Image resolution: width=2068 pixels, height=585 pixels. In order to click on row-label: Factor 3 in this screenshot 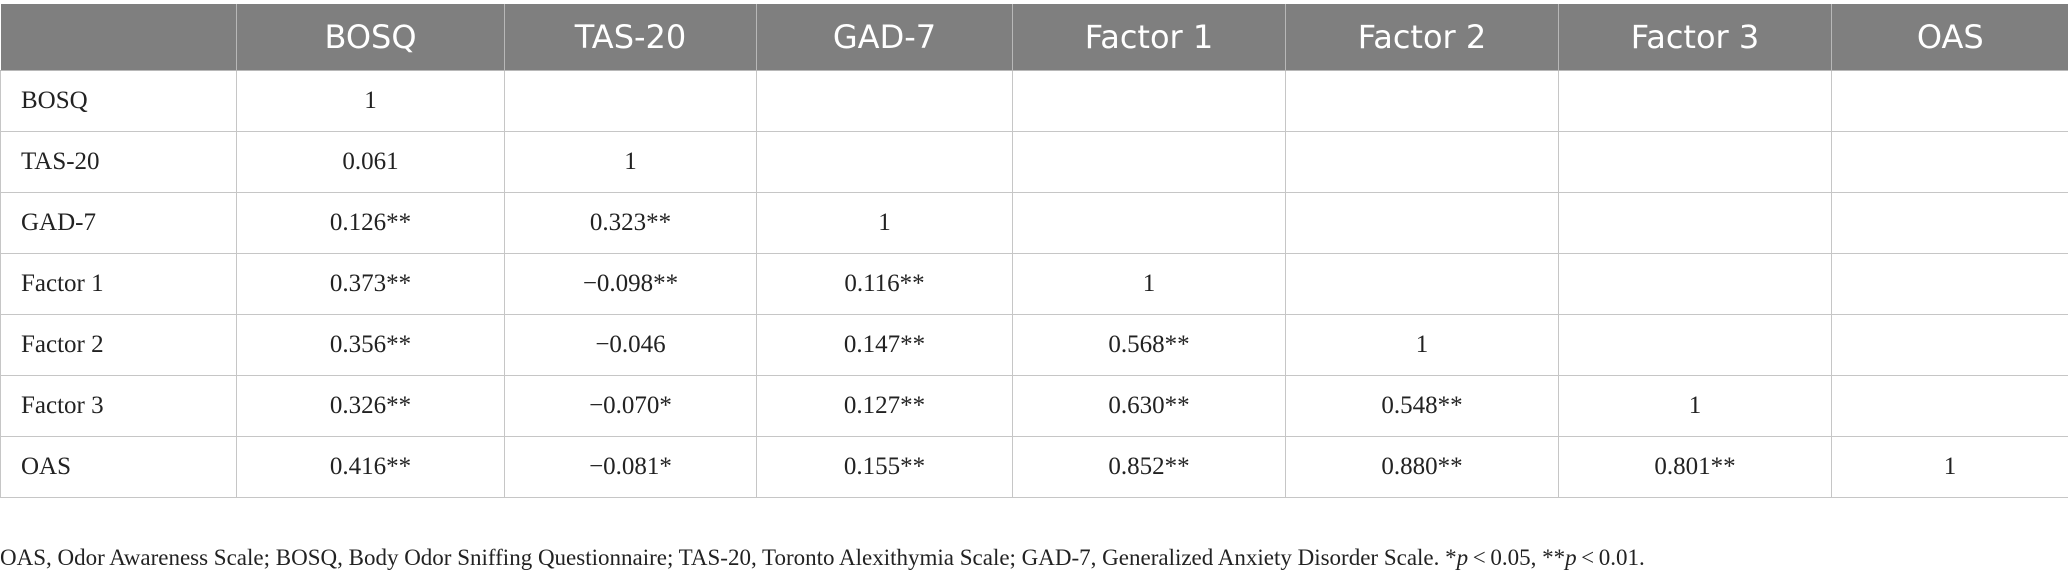, I will do `click(118, 406)`.